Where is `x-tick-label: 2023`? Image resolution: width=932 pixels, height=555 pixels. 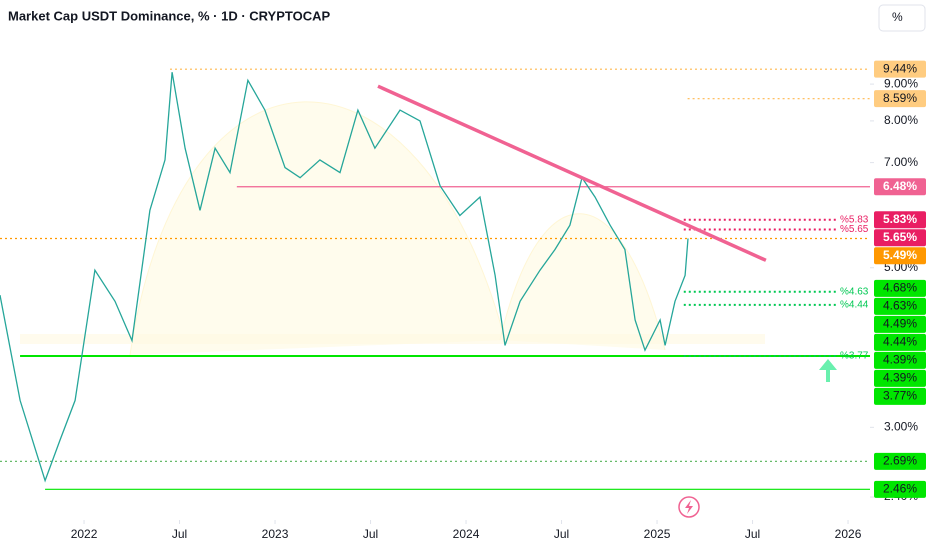 x-tick-label: 2023 is located at coordinates (275, 534).